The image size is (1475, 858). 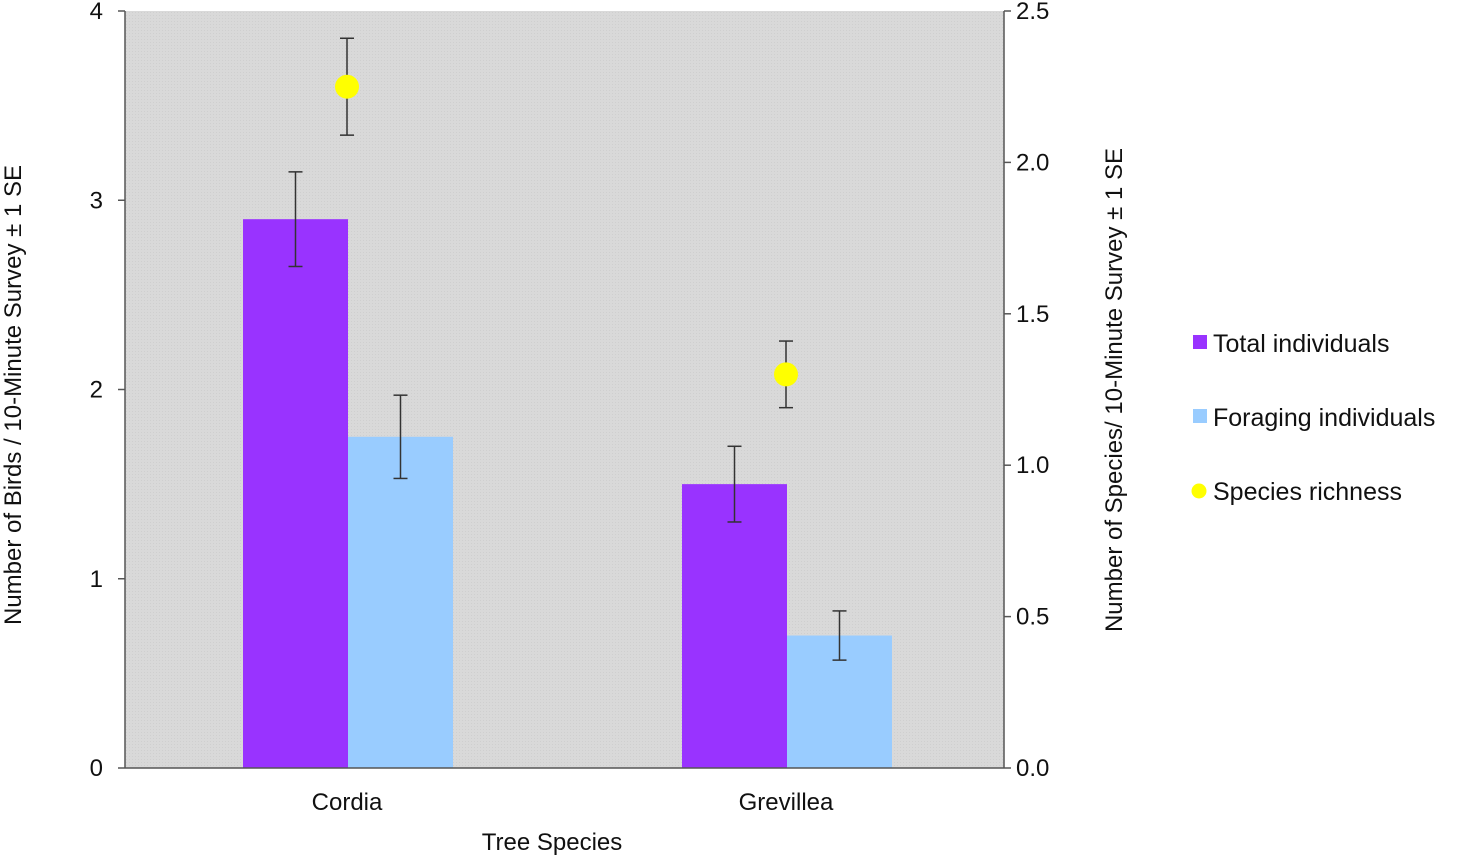 What do you see at coordinates (566, 223) in the screenshot?
I see `points-group` at bounding box center [566, 223].